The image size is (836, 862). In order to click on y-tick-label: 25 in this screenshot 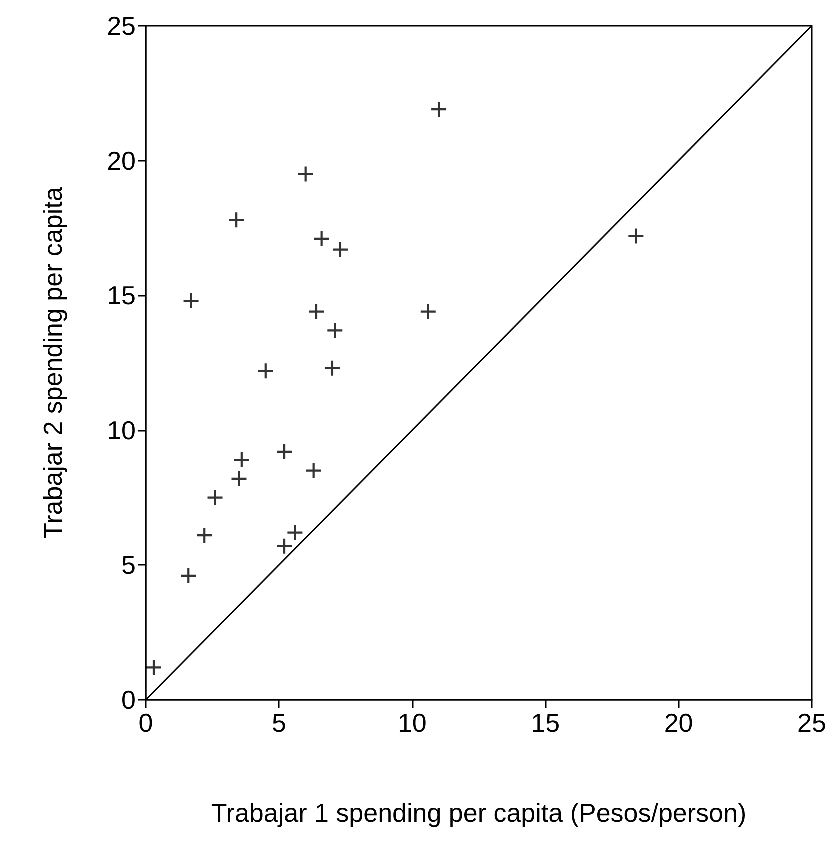, I will do `click(121, 26)`.